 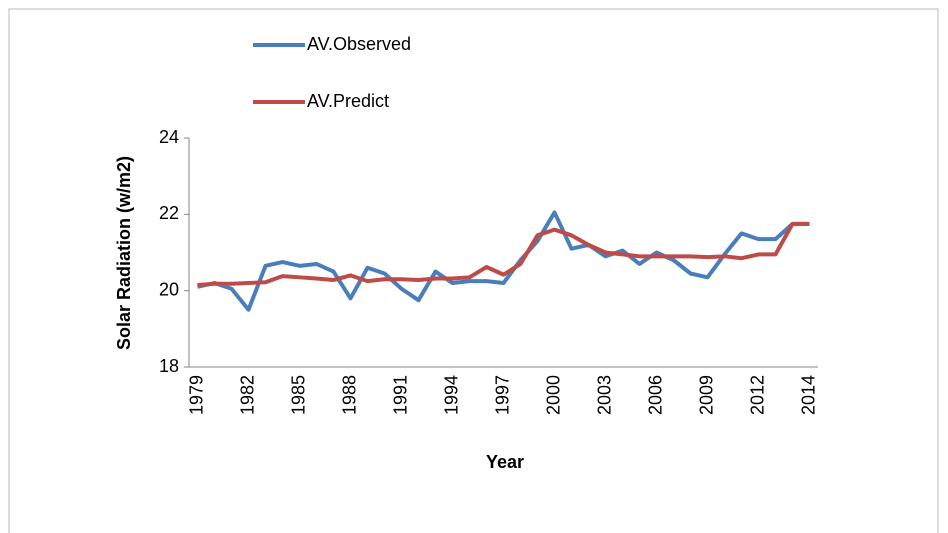 I want to click on x-tick-label: 2014, so click(x=808, y=395).